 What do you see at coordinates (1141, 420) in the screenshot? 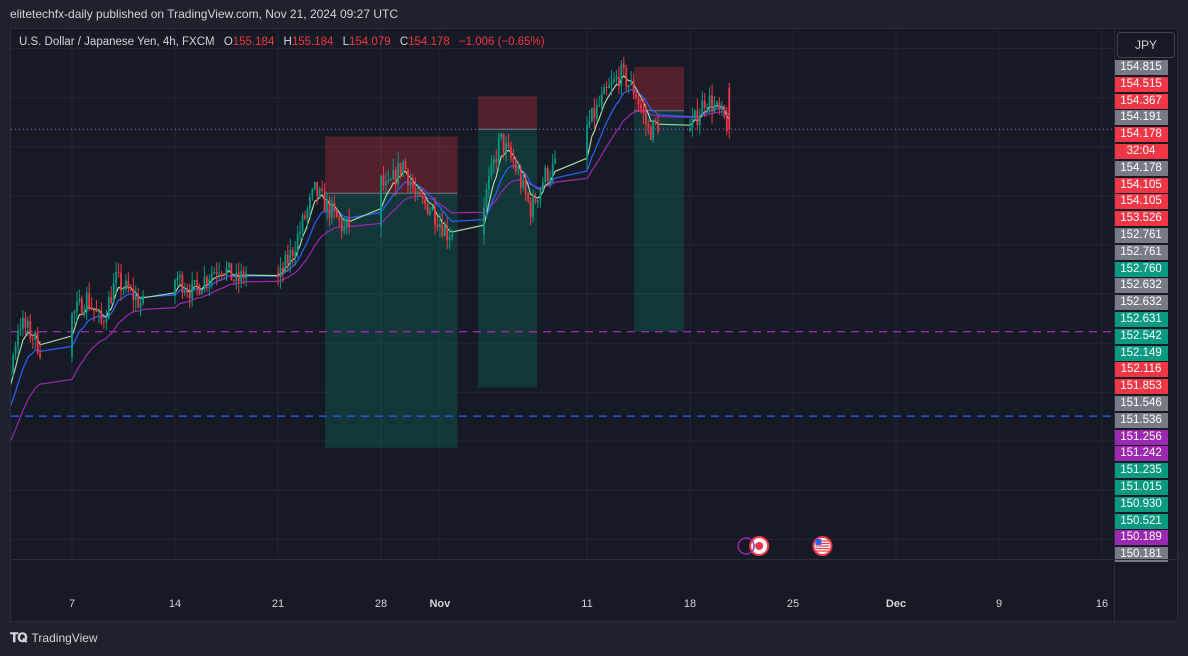
I see `price-label: 151.536` at bounding box center [1141, 420].